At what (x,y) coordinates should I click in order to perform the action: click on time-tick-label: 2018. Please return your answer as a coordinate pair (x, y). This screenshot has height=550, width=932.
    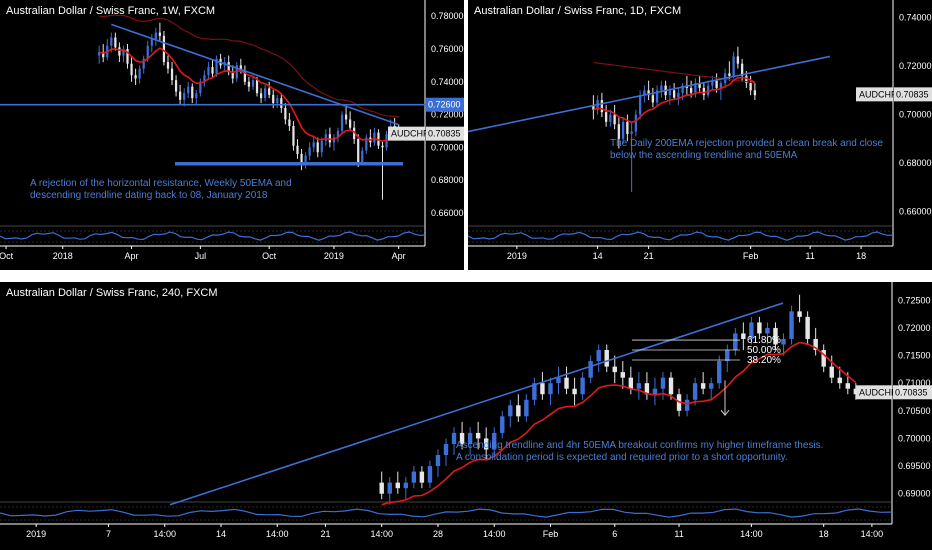
    Looking at the image, I should click on (63, 256).